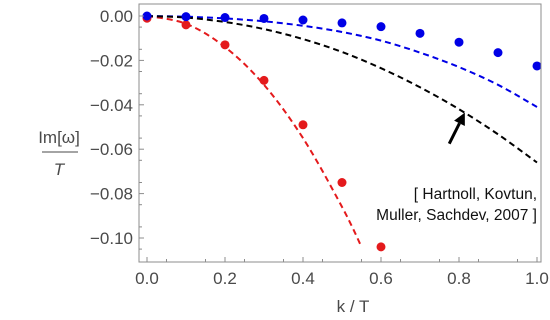  I want to click on annotation-text-line: Muller, Sachdev, 2007 ], so click(456, 215).